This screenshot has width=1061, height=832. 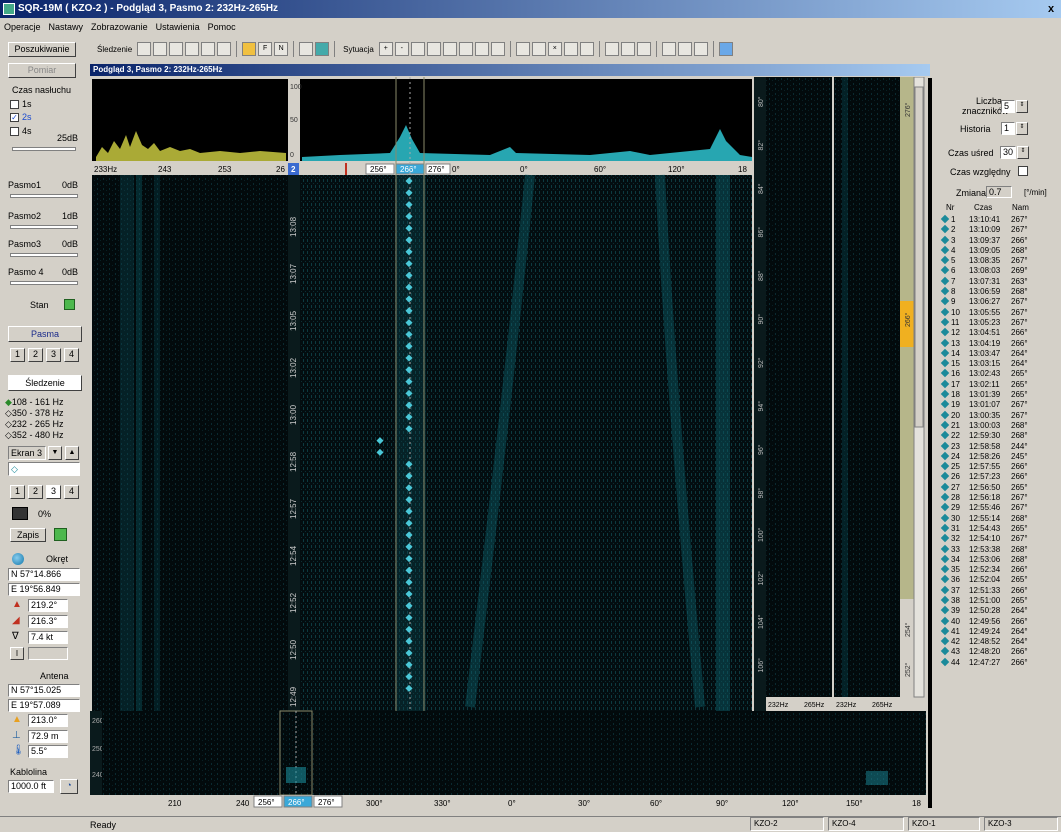 I want to click on time-1s: 1s, so click(x=21, y=104).